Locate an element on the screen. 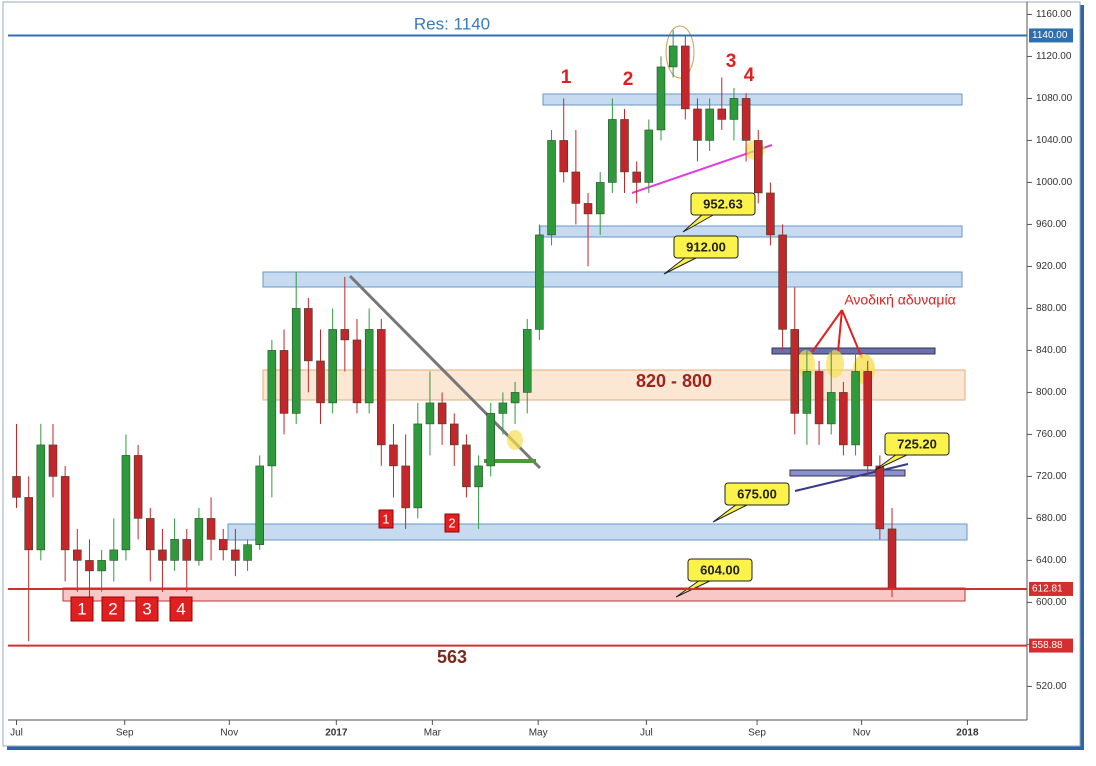 This screenshot has width=1096, height=766. number-label: 4 is located at coordinates (180, 608).